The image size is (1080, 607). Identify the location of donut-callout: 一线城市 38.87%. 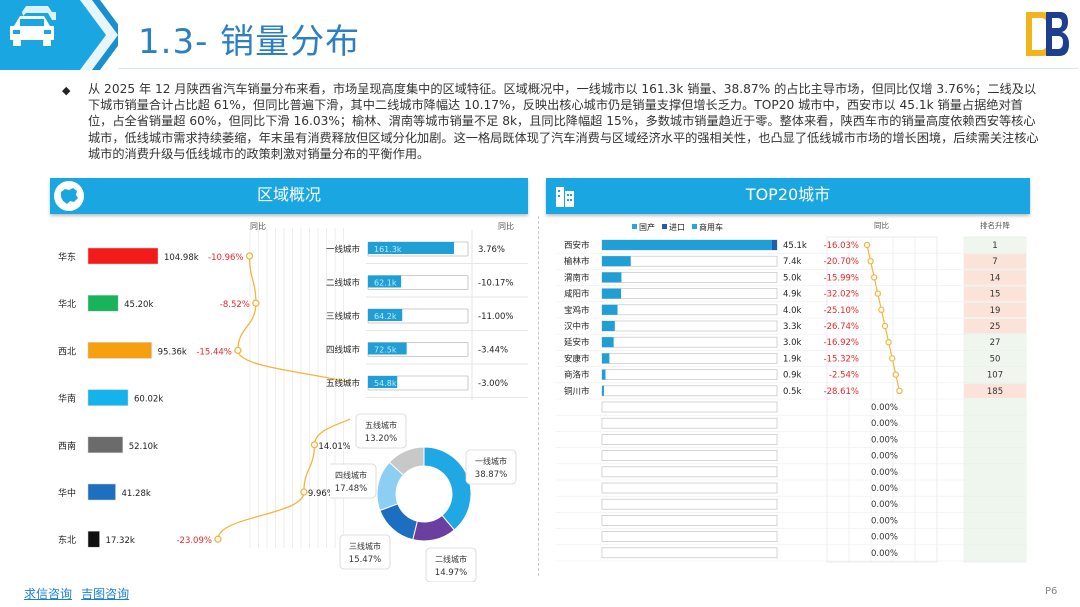
(491, 467).